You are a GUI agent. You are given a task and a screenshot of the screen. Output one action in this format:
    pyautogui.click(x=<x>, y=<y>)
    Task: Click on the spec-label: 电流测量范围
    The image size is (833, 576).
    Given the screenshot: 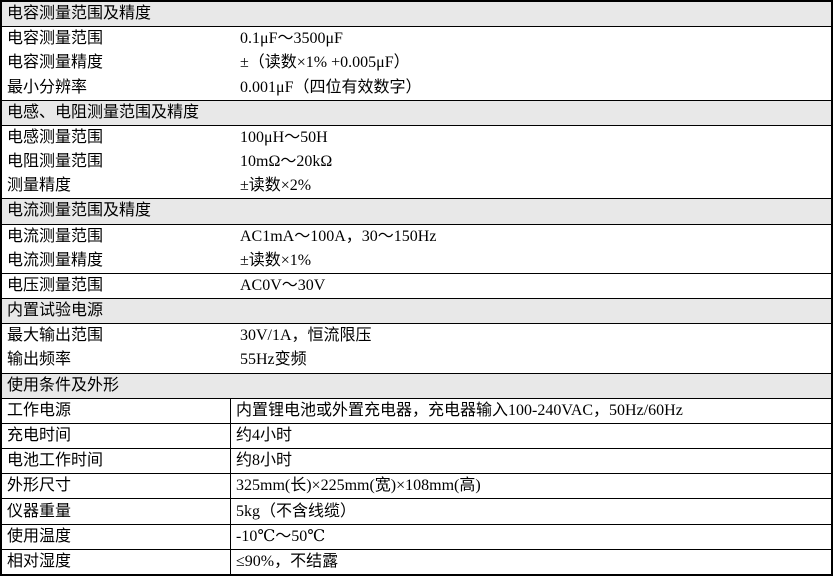 What is the action you would take?
    pyautogui.click(x=55, y=236)
    